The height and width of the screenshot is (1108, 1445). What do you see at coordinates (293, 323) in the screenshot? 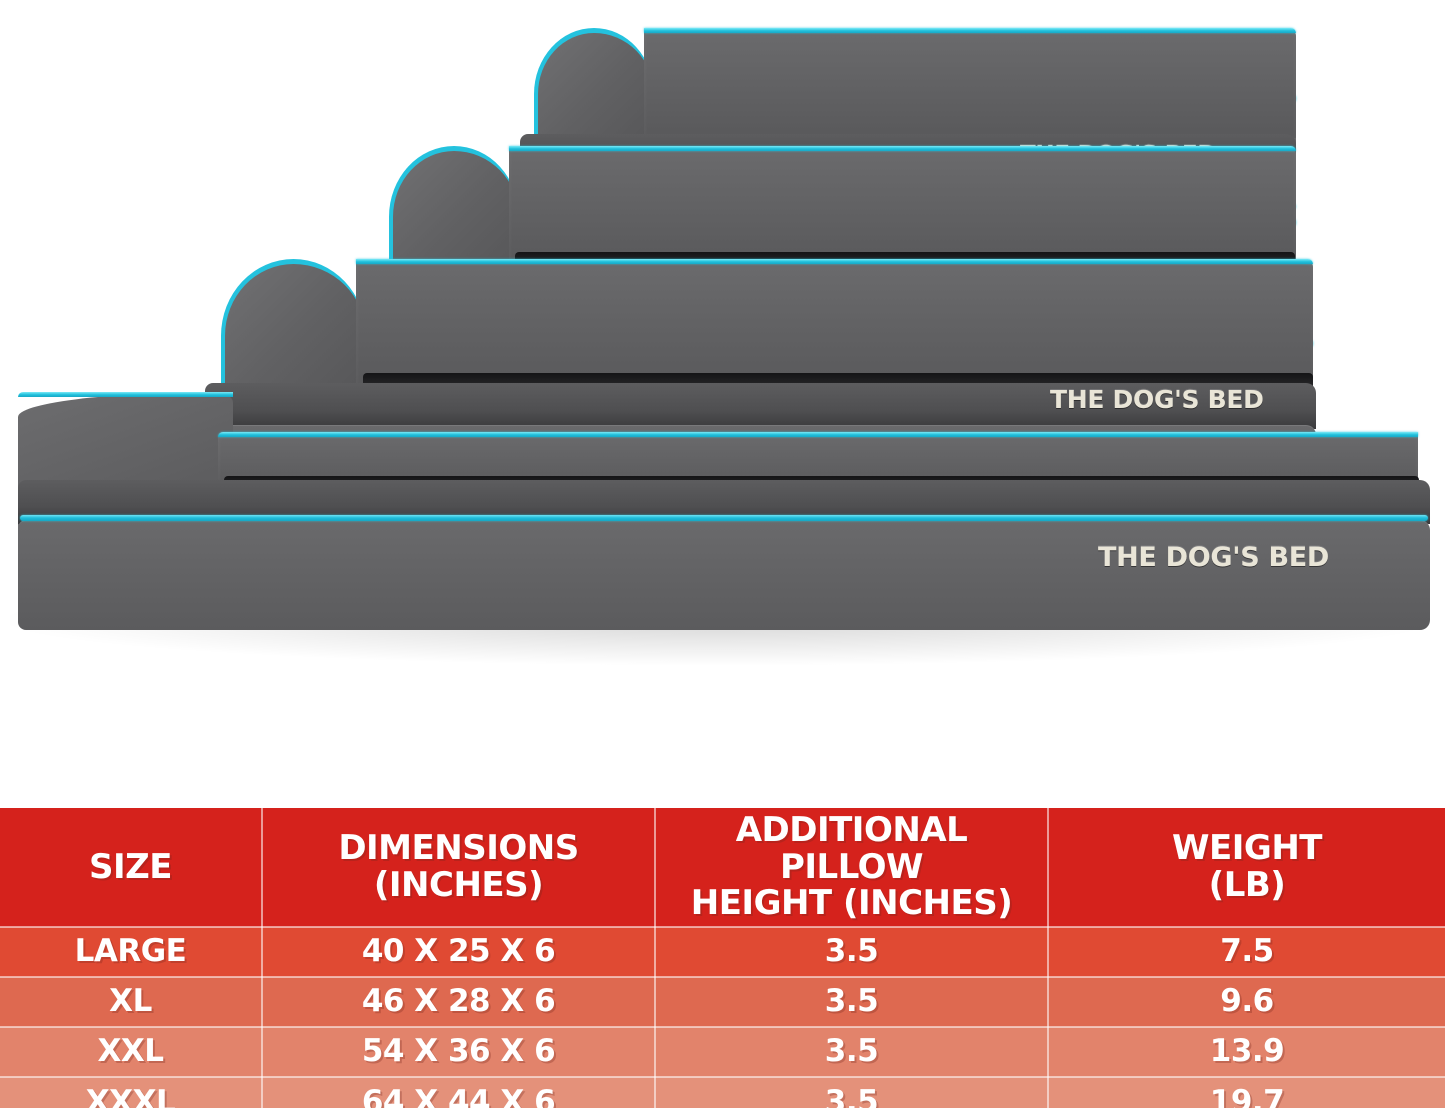
I see `bed-xxl-bolster-cap` at bounding box center [293, 323].